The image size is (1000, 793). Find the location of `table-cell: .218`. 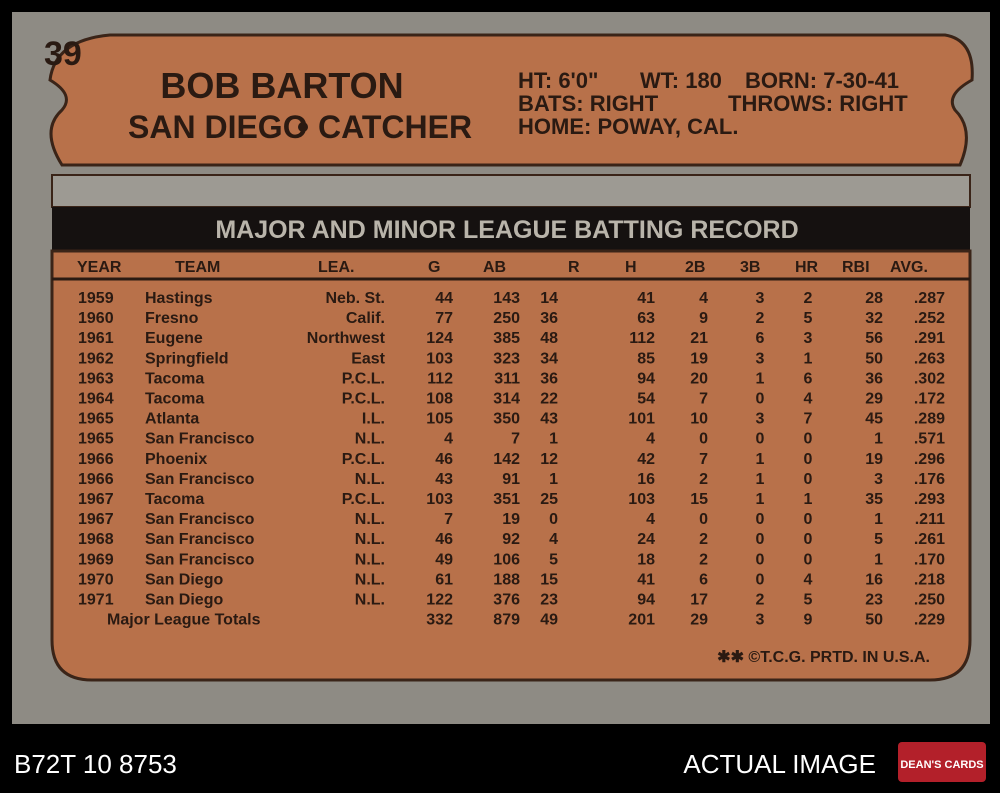

table-cell: .218 is located at coordinates (929, 579).